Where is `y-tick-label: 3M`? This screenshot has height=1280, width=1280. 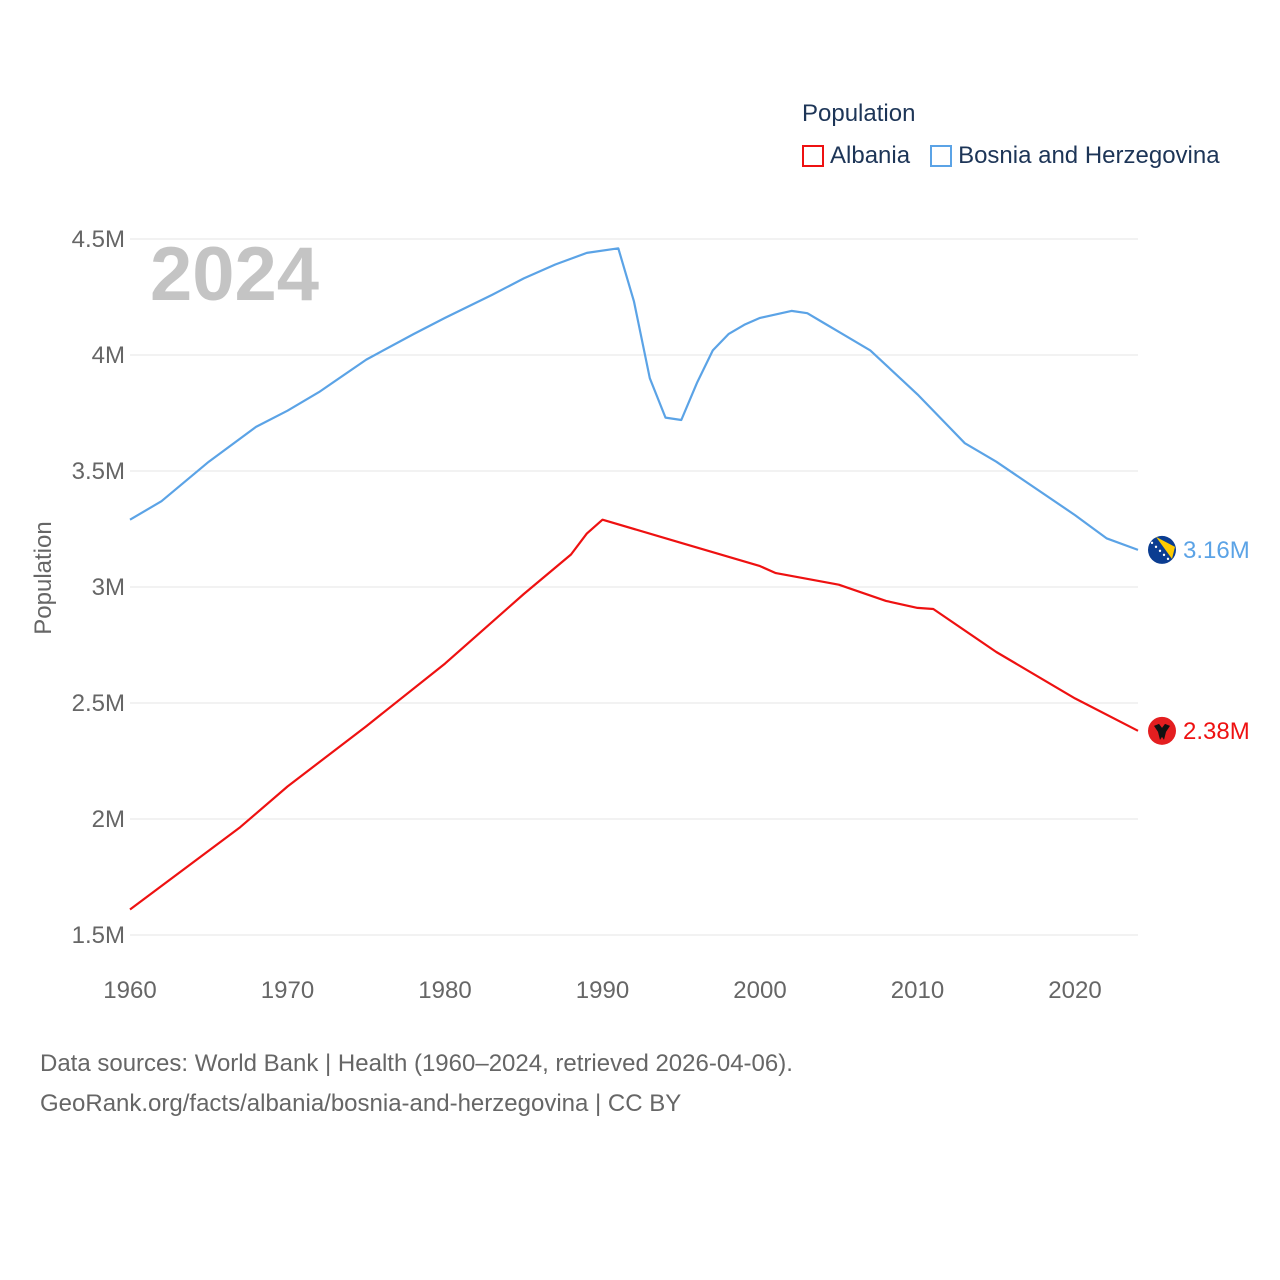 y-tick-label: 3M is located at coordinates (108, 587).